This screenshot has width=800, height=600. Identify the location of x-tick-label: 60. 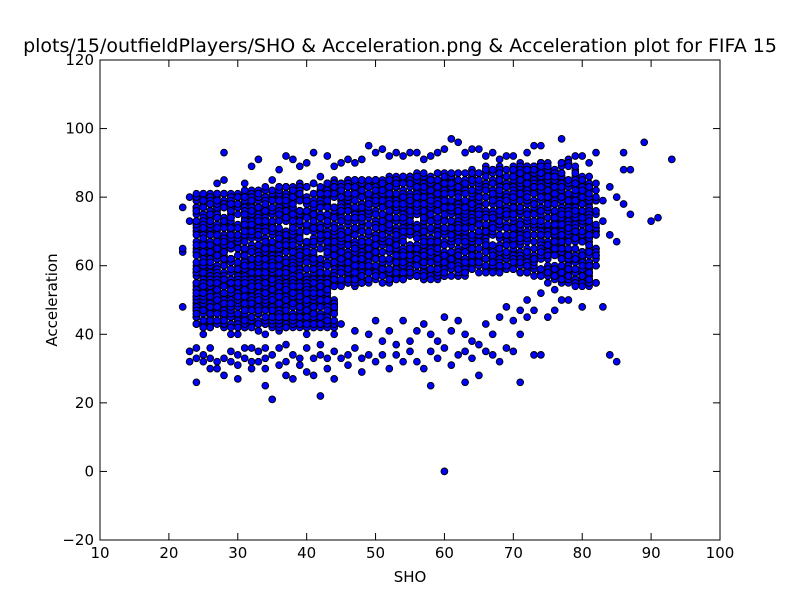
(444, 553).